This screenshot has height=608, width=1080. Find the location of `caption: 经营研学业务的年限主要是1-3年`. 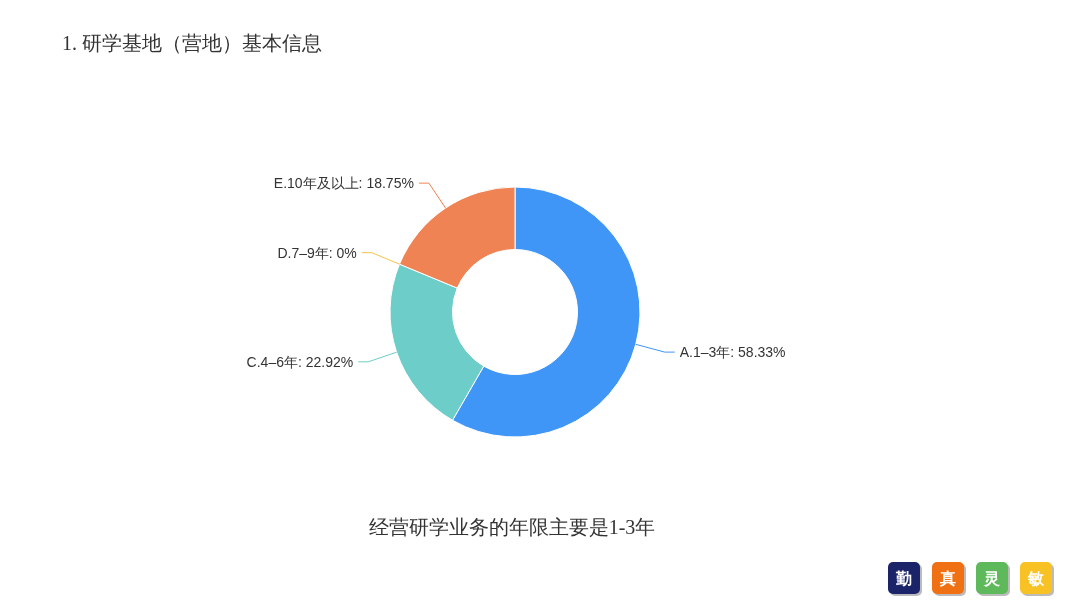

caption: 经营研学业务的年限主要是1-3年 is located at coordinates (512, 527).